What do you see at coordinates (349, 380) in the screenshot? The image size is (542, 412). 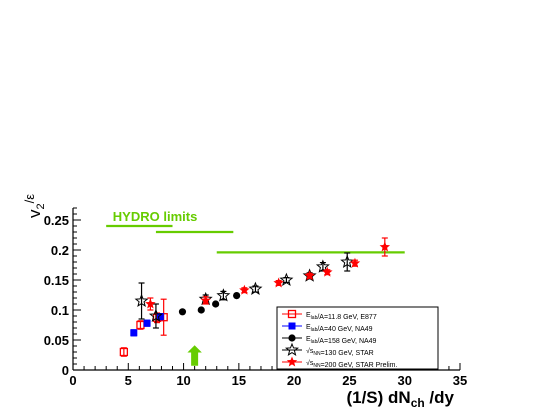 I see `x-tick-label: 25` at bounding box center [349, 380].